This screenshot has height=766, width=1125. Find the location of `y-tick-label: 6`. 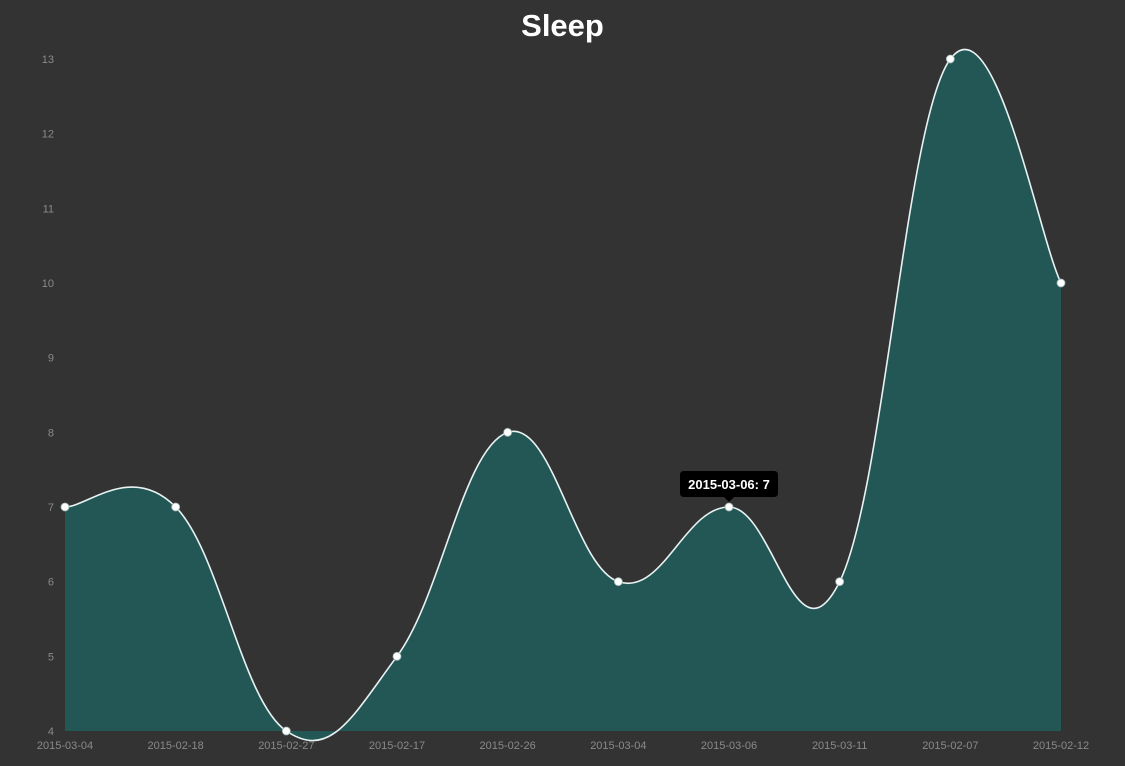

y-tick-label: 6 is located at coordinates (51, 583).